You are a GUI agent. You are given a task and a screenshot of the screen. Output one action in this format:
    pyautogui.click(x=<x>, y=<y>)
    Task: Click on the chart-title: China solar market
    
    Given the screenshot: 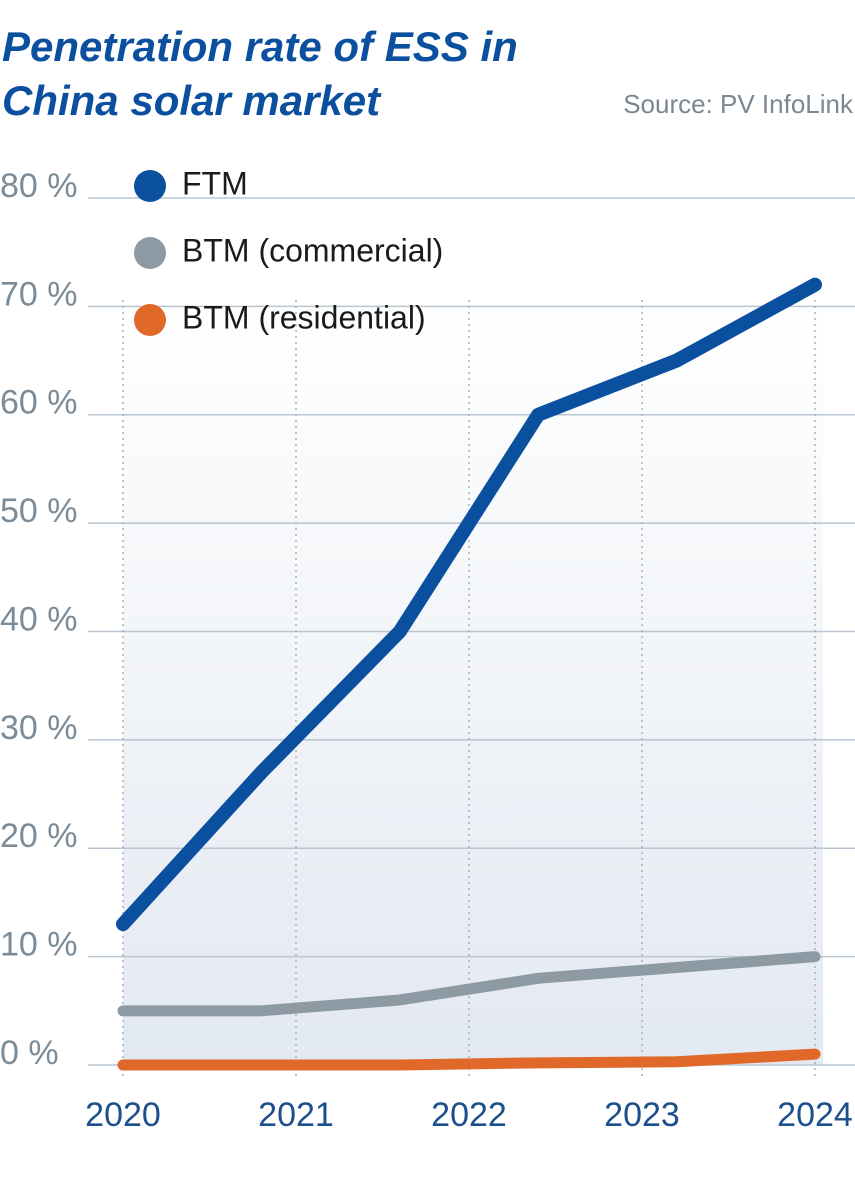 What is the action you would take?
    pyautogui.click(x=192, y=100)
    